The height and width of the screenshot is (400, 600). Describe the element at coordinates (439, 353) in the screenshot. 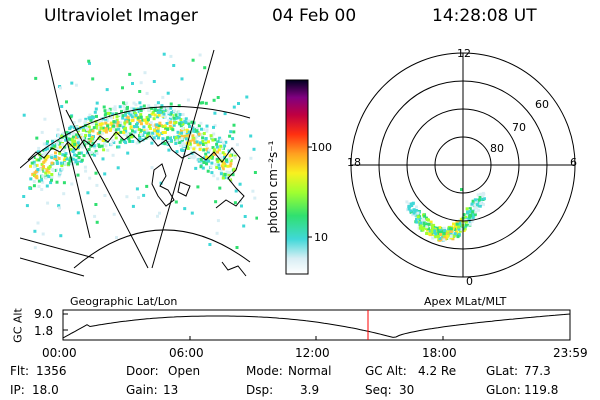

I see `time-label-1800: 18:00` at that location.